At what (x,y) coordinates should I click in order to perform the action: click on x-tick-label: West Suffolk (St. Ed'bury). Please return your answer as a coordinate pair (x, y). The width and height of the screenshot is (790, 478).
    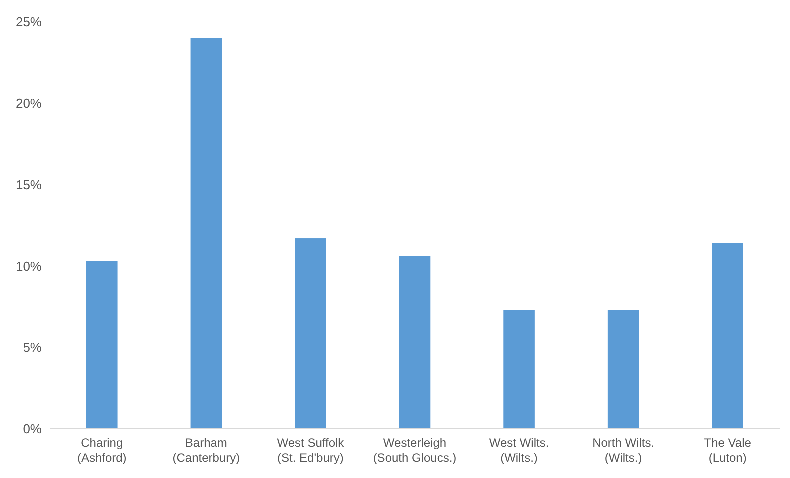
    Looking at the image, I should click on (311, 450).